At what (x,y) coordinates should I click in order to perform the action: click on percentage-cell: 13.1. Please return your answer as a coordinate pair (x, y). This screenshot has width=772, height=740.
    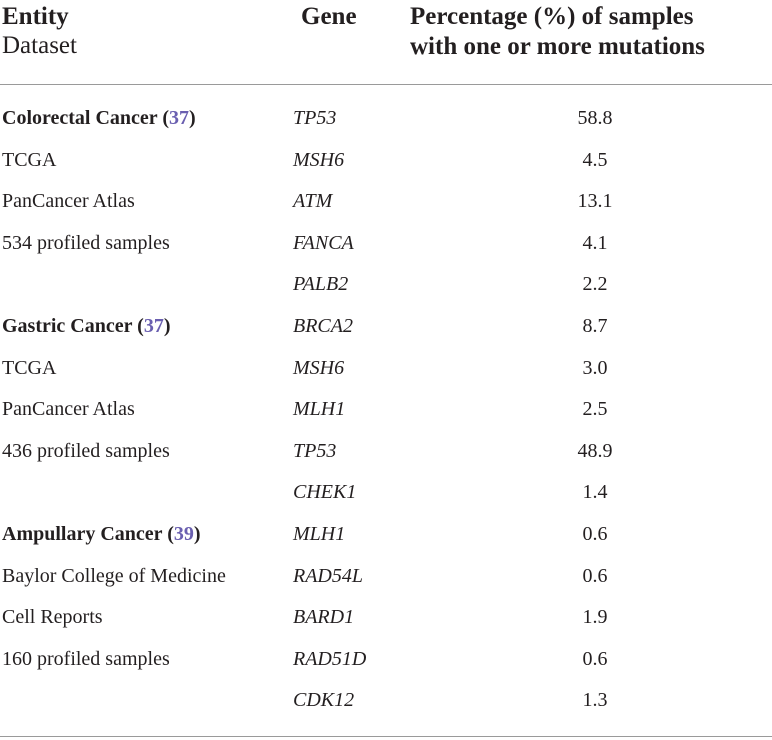
    Looking at the image, I should click on (595, 201).